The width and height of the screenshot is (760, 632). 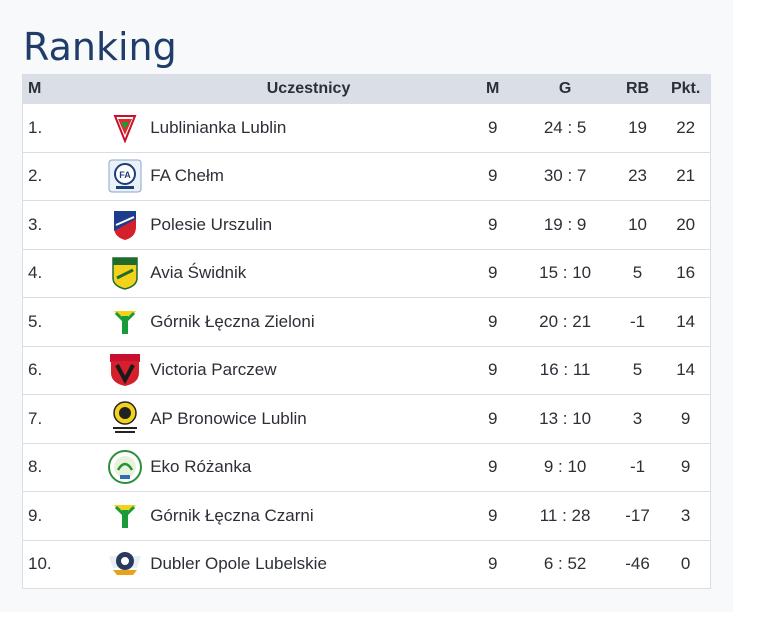 What do you see at coordinates (637, 418) in the screenshot?
I see `goal-diff-cell: 3` at bounding box center [637, 418].